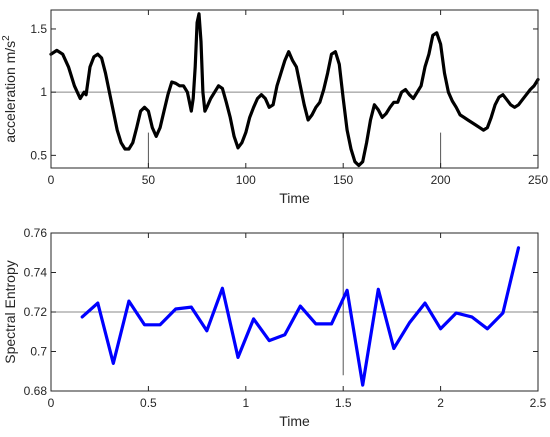 Image resolution: width=550 pixels, height=437 pixels. What do you see at coordinates (36, 273) in the screenshot?
I see `y-tick-label: 0.74` at bounding box center [36, 273].